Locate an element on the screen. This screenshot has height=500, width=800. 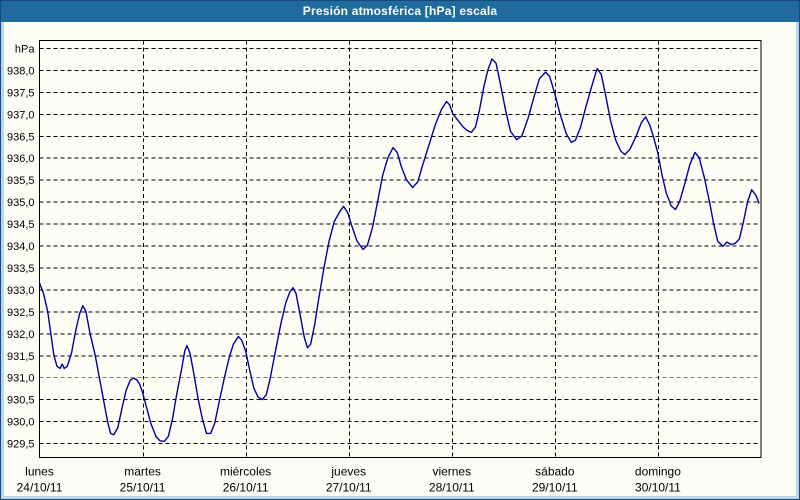
x-date-label: 28/10/11 is located at coordinates (452, 488).